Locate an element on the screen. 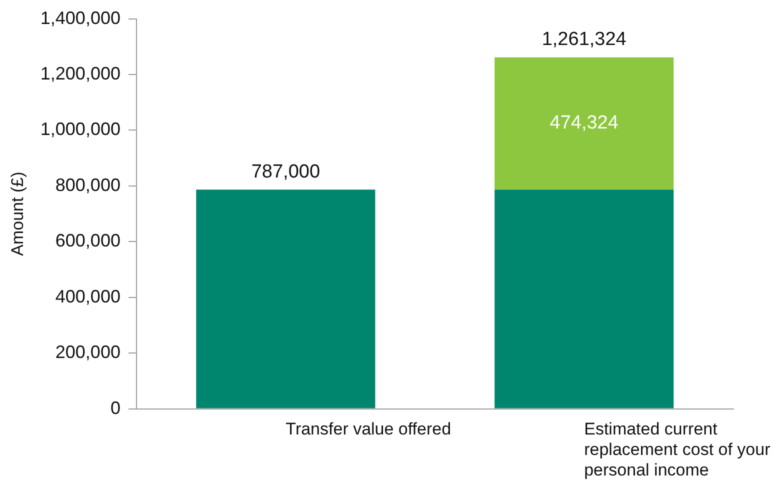 This screenshot has width=777, height=484. y-tick-label: 1,400,000 is located at coordinates (80, 18).